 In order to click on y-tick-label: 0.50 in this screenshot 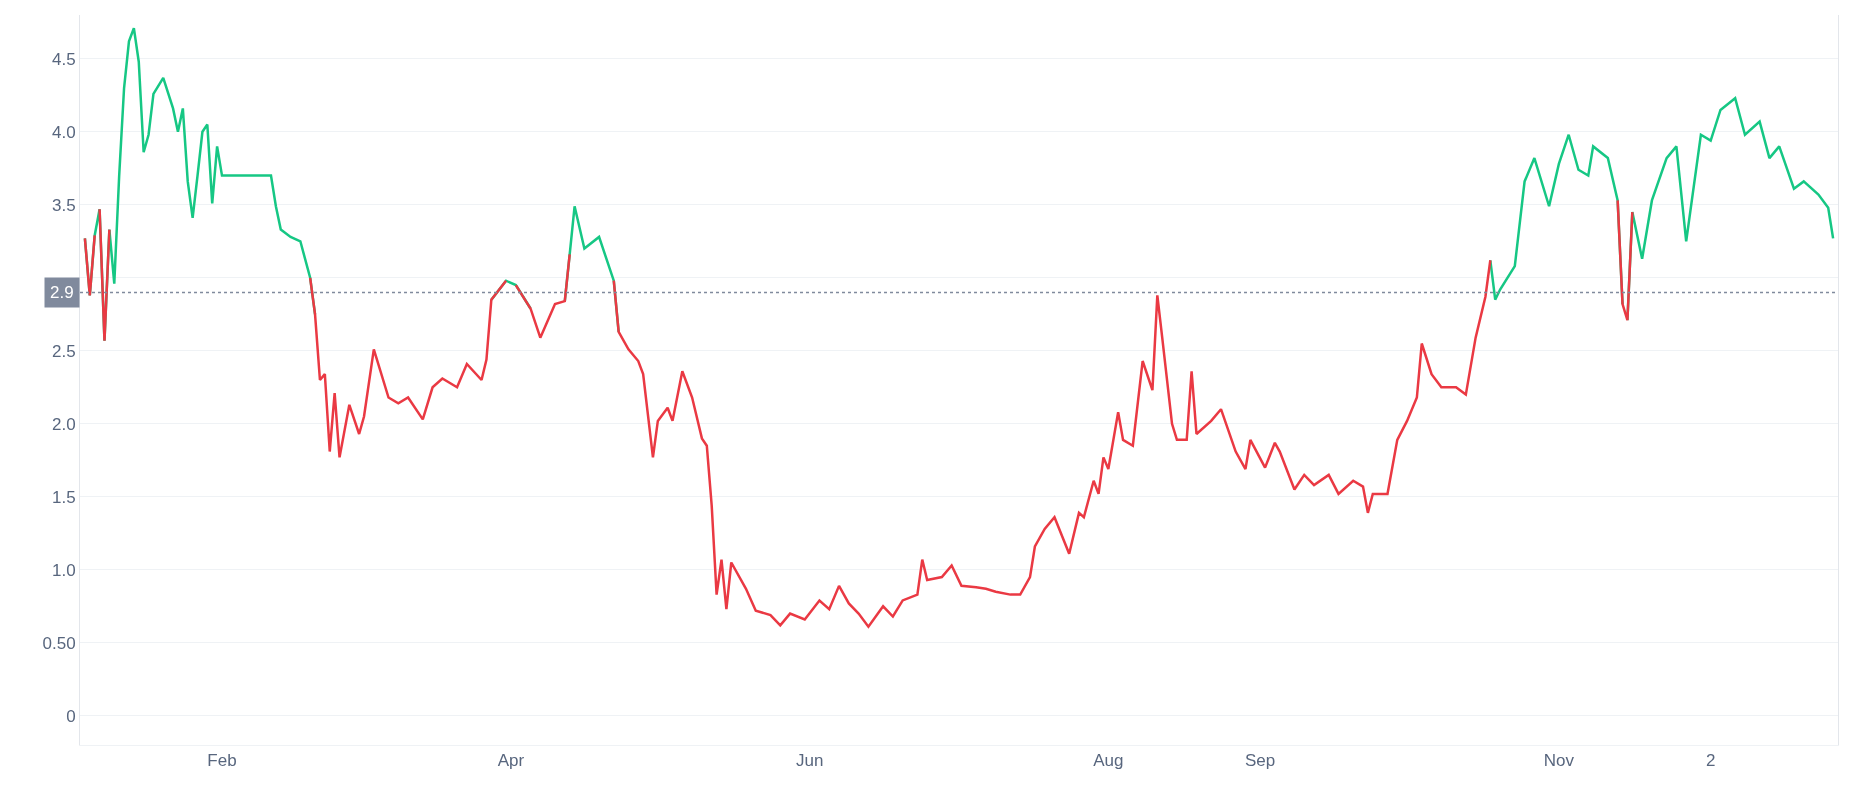, I will do `click(59, 643)`.